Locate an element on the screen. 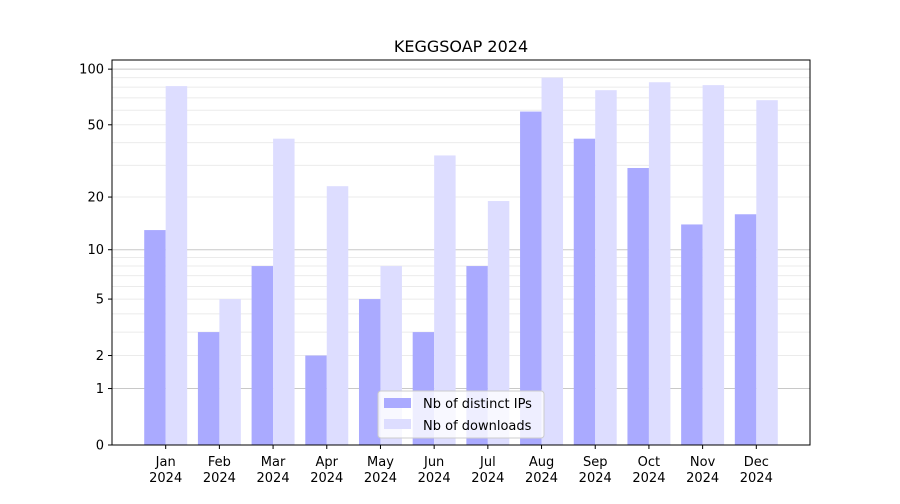  x-tick-label: Jan is located at coordinates (165, 462).